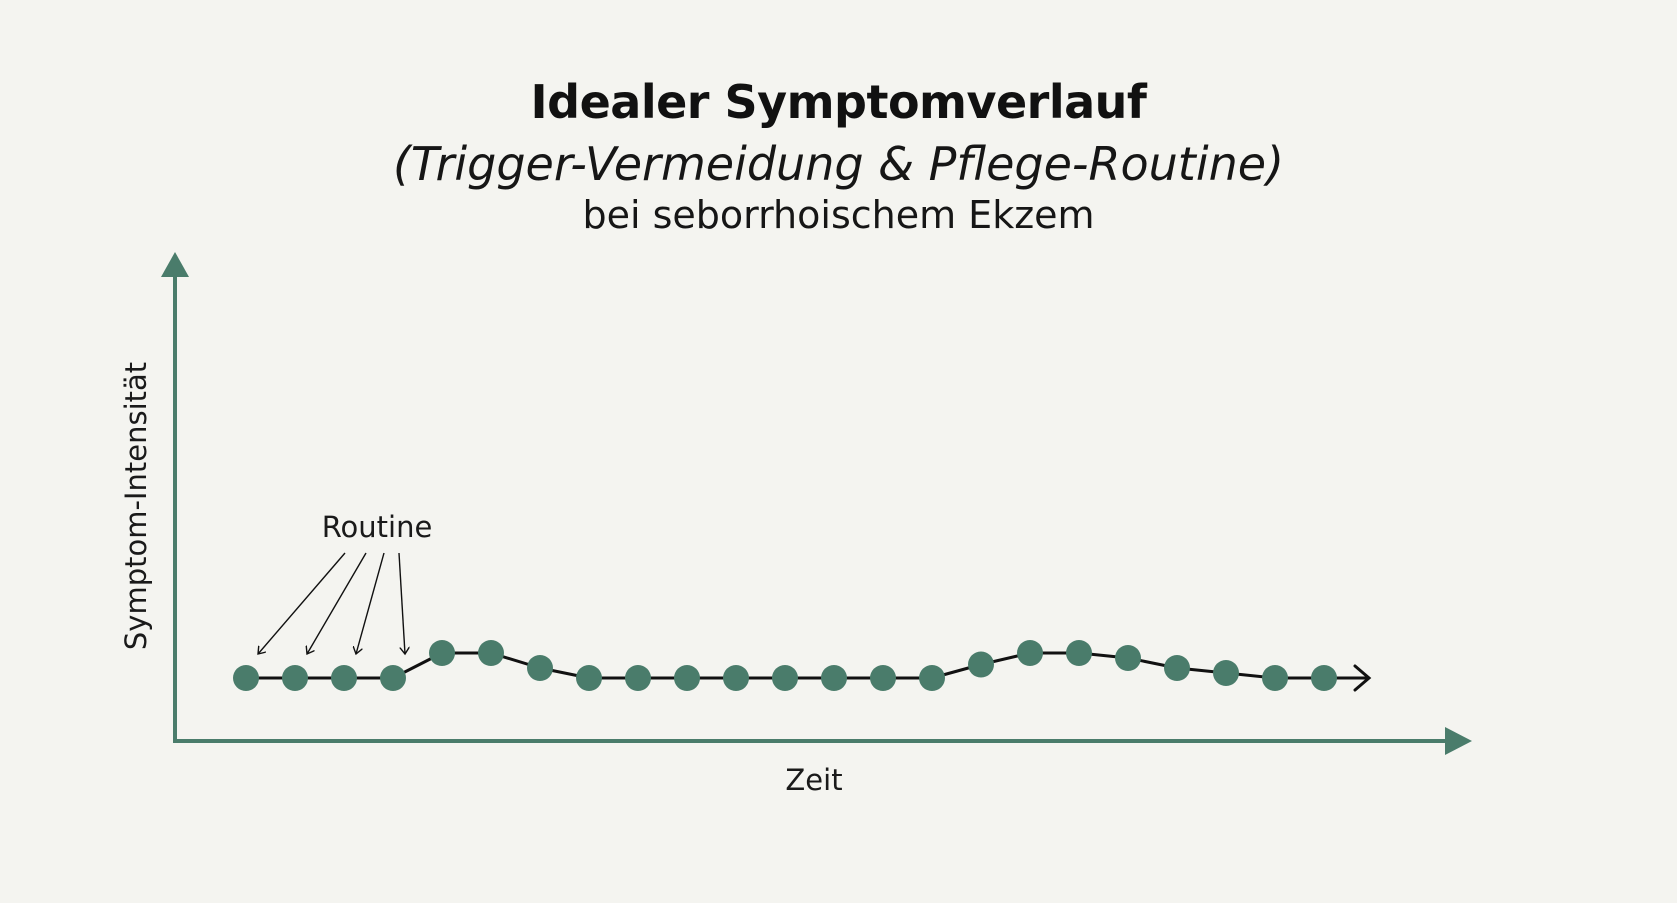  Describe the element at coordinates (838, 102) in the screenshot. I see `chart-title: Idealer Symptomverlauf` at that location.